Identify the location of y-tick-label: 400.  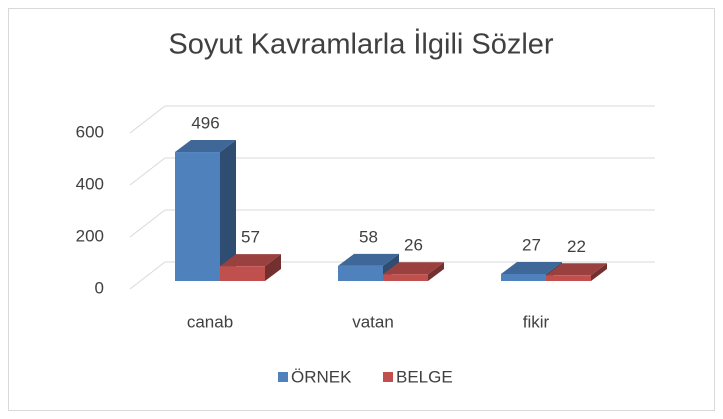
(90, 183).